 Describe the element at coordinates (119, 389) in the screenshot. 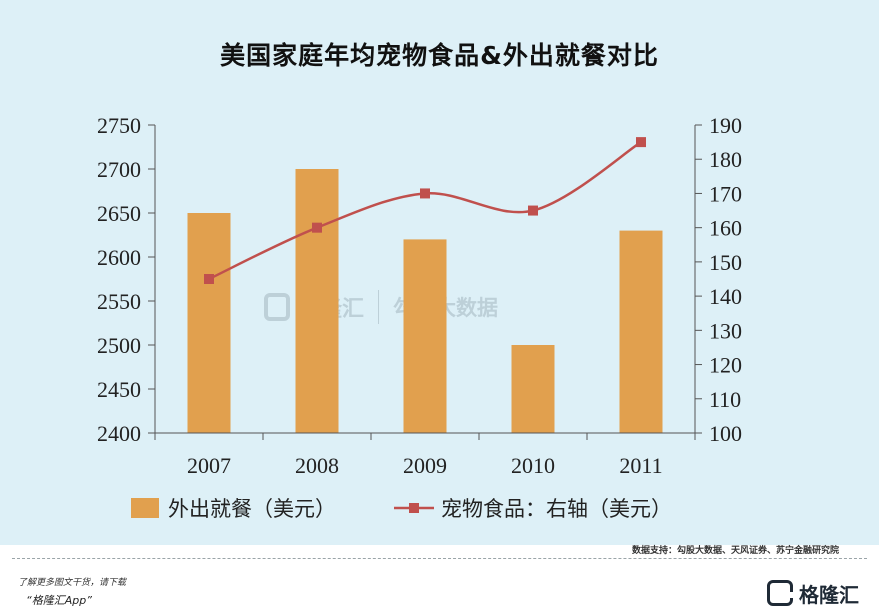

I see `left-tick-label: 2450` at that location.